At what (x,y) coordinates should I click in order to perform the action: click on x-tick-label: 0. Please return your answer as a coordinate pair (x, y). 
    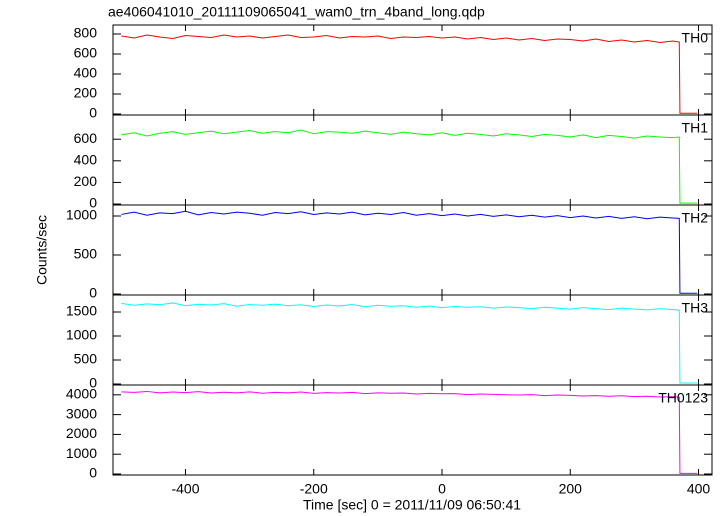
    Looking at the image, I should click on (442, 489).